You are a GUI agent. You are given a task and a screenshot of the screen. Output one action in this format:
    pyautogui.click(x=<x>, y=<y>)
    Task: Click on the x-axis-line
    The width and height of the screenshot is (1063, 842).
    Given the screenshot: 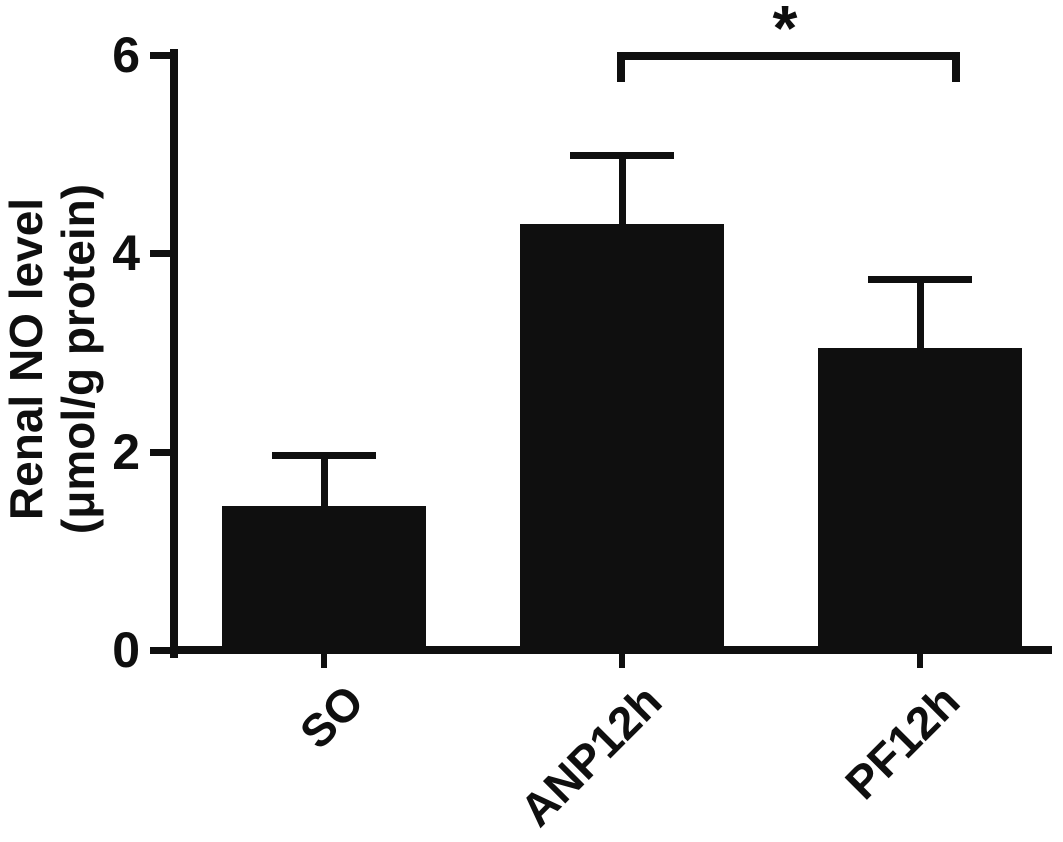 What is the action you would take?
    pyautogui.click(x=611, y=650)
    